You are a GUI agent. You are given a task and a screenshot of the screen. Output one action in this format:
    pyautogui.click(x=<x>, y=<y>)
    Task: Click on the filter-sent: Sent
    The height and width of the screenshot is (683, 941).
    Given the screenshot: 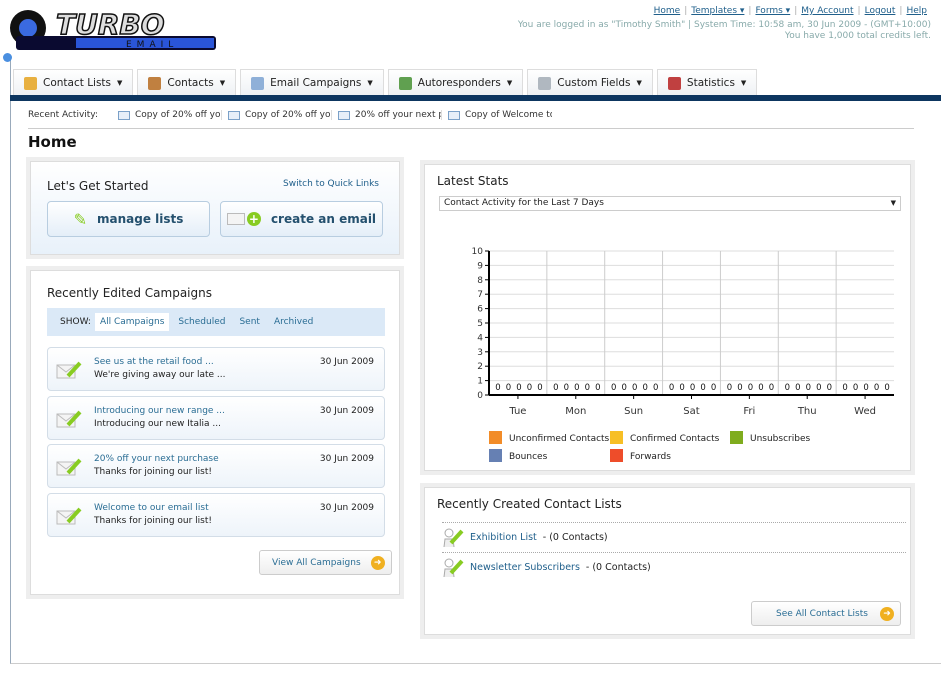 What is the action you would take?
    pyautogui.click(x=249, y=322)
    